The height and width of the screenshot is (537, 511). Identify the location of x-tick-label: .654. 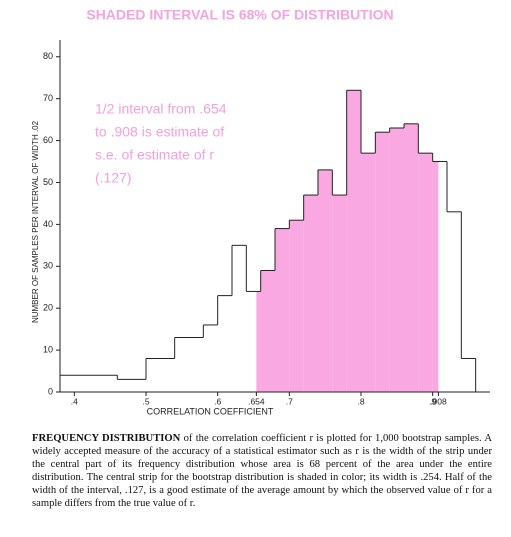
(256, 401).